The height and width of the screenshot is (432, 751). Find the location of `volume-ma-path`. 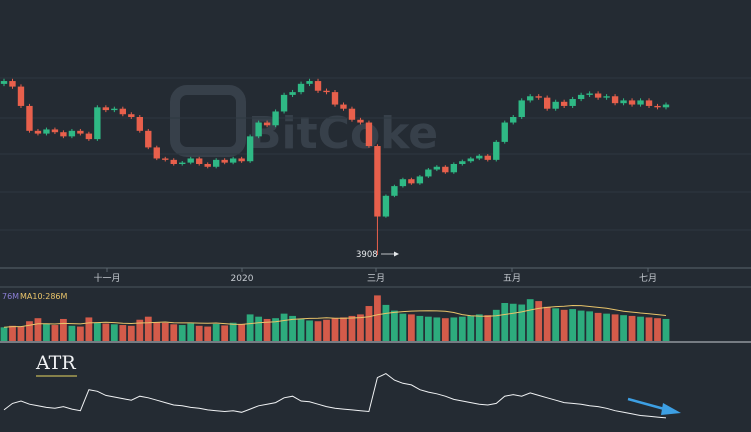

volume-ma-path is located at coordinates (335, 316).